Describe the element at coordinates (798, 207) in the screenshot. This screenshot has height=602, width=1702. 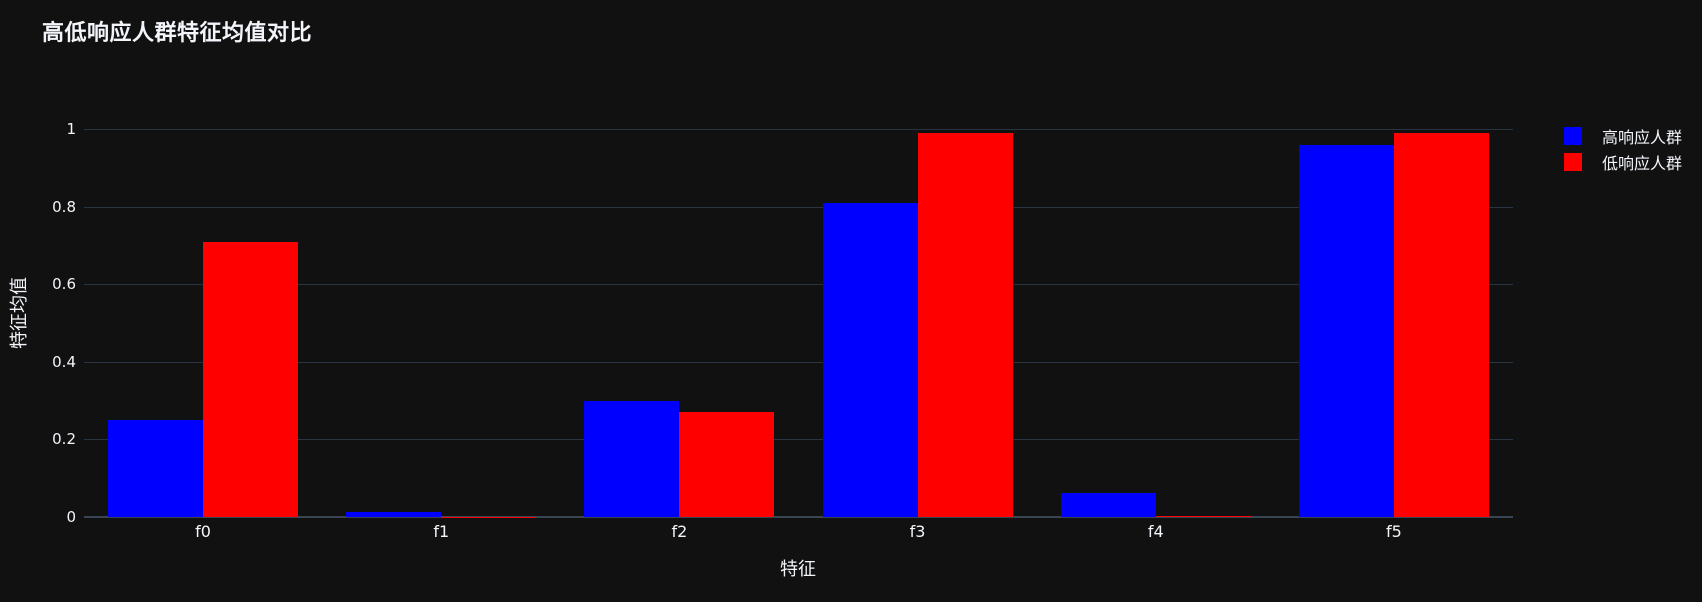
I see `gridline-y-0.8` at that location.